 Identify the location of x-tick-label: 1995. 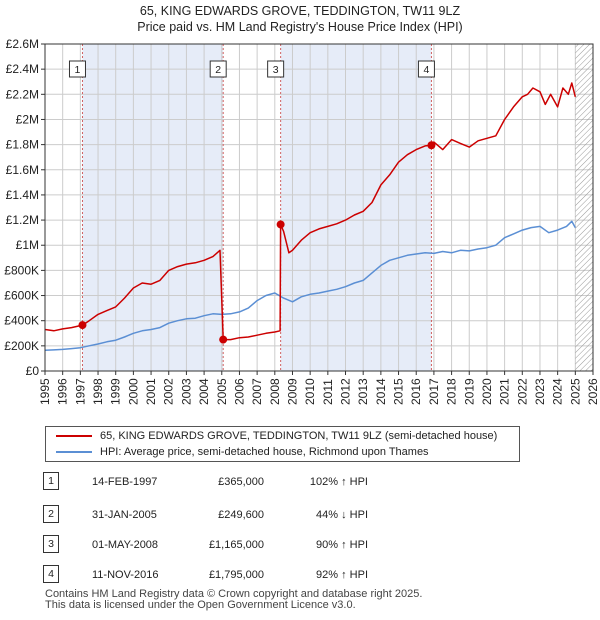
(45, 391).